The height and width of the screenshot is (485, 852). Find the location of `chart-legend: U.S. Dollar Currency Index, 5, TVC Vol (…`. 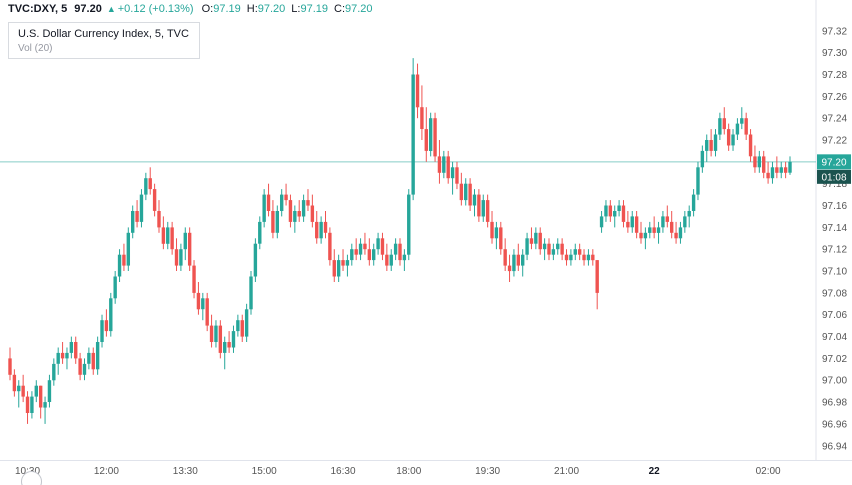

chart-legend: U.S. Dollar Currency Index, 5, TVC Vol (… is located at coordinates (104, 40).